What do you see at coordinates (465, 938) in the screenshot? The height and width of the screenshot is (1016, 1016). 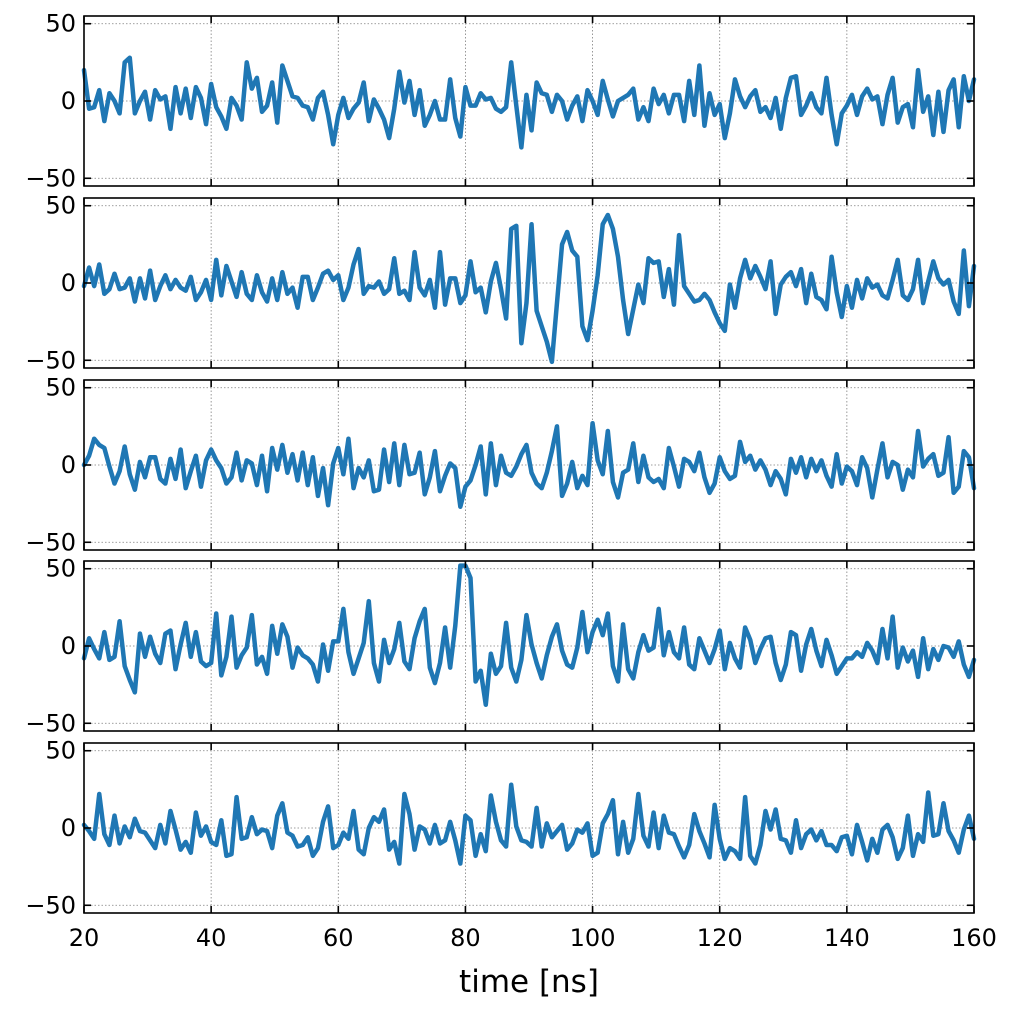 I see `x-tick-label: 80` at bounding box center [465, 938].